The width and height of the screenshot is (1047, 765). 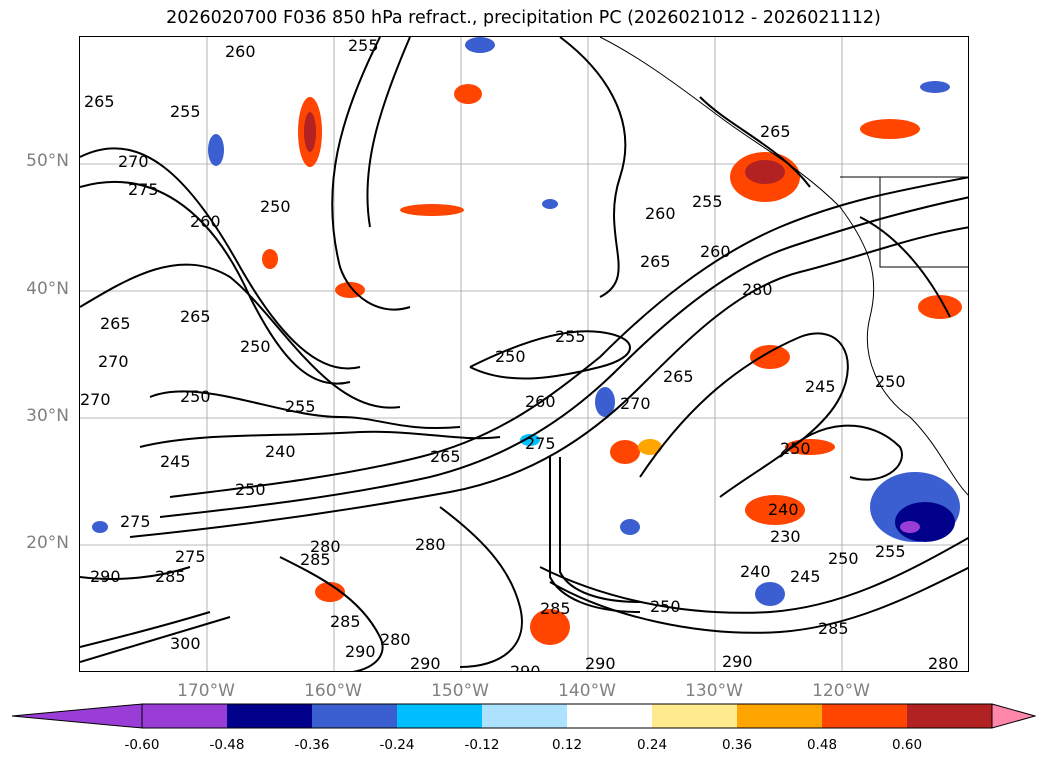 What do you see at coordinates (587, 691) in the screenshot?
I see `lon-label-140w: 140°W` at bounding box center [587, 691].